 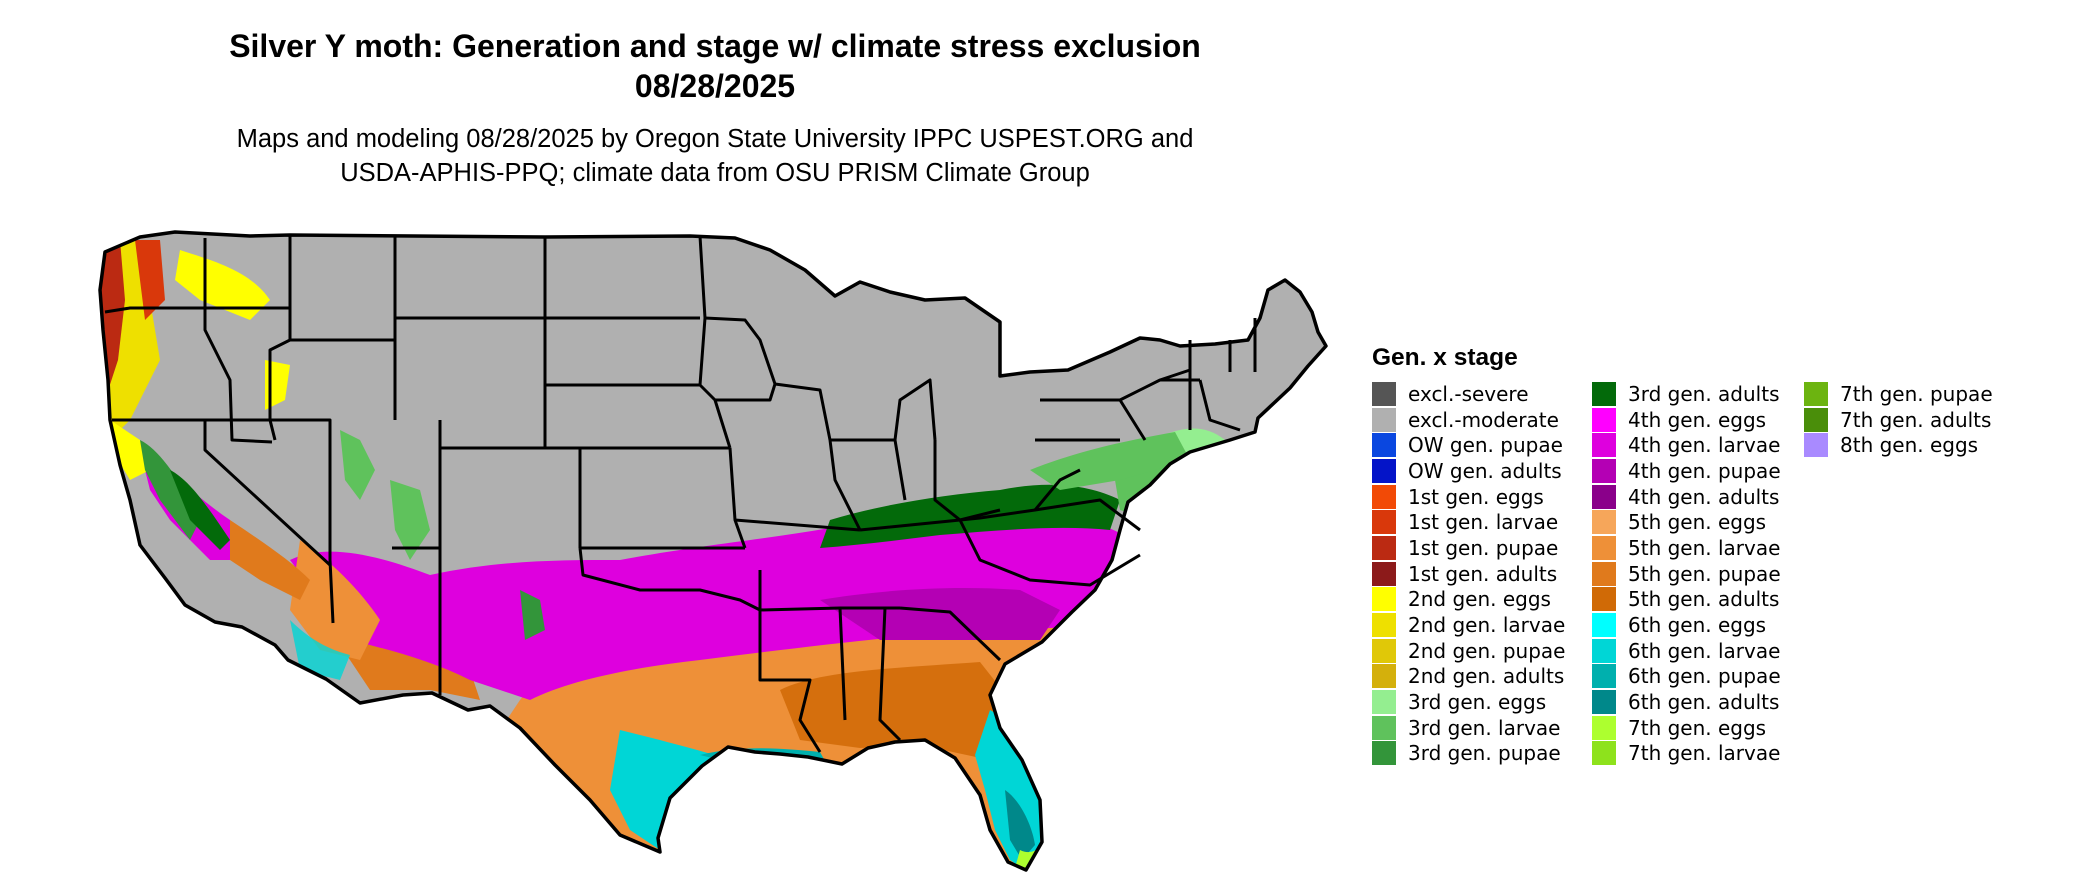 I want to click on legend-item: 1st gen. eggs, so click(x=1468, y=497).